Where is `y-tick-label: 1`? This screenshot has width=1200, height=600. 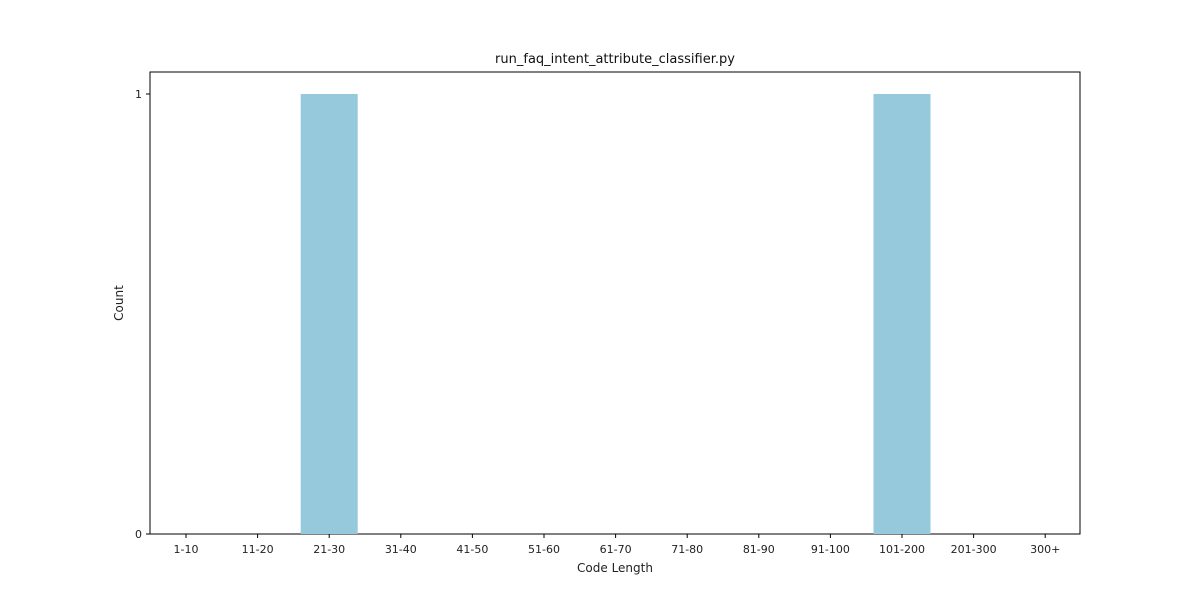 y-tick-label: 1 is located at coordinates (138, 94).